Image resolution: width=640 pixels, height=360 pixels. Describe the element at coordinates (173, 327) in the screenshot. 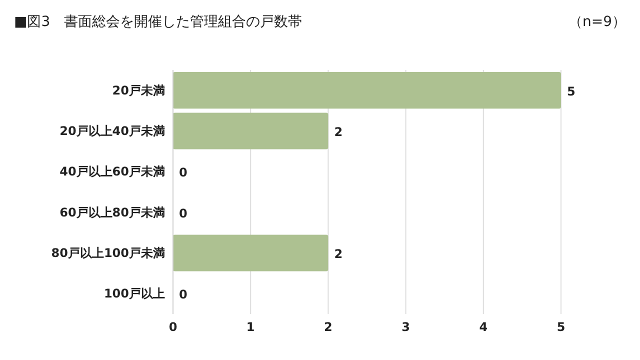

I see `x-tick-label: 0` at that location.